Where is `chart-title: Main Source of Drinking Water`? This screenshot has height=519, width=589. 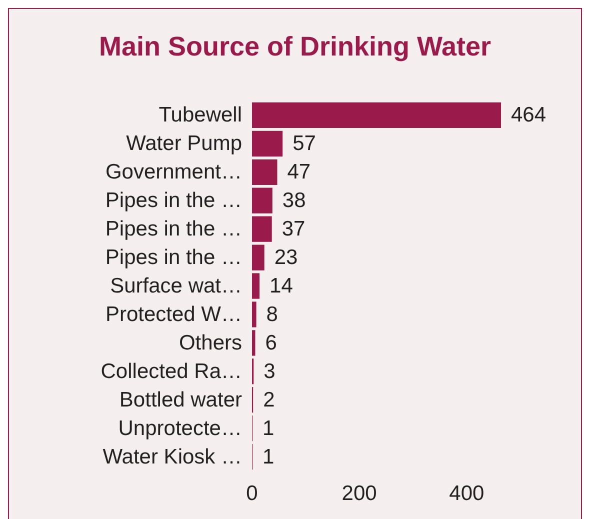
chart-title: Main Source of Drinking Water is located at coordinates (295, 47).